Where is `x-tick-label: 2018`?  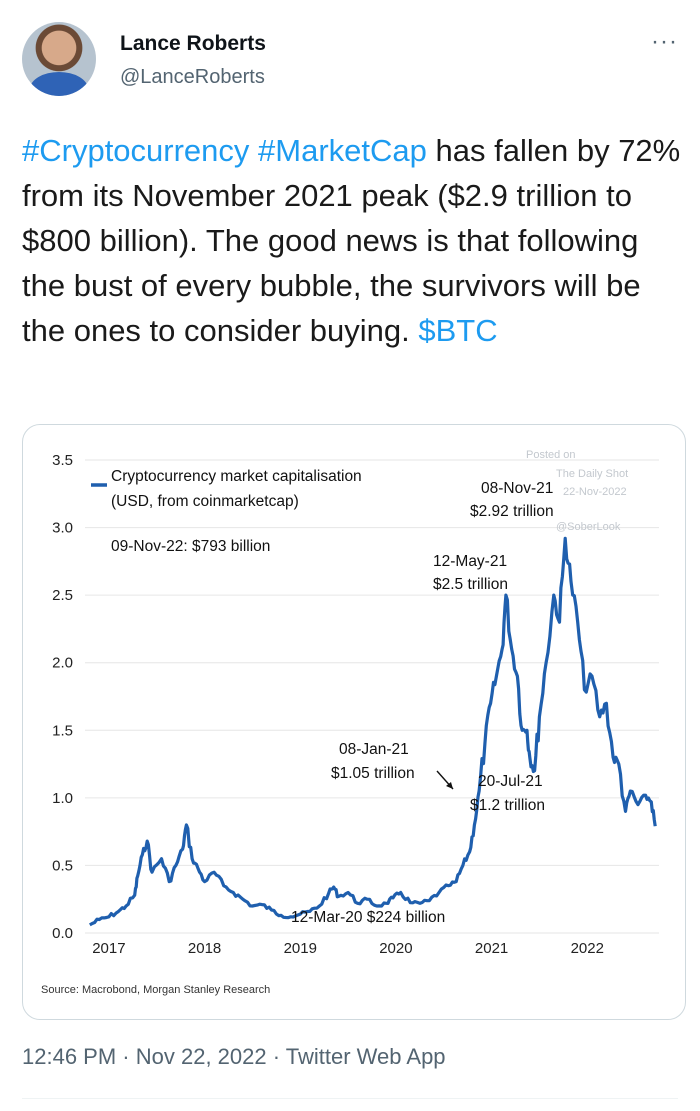
x-tick-label: 2018 is located at coordinates (204, 948).